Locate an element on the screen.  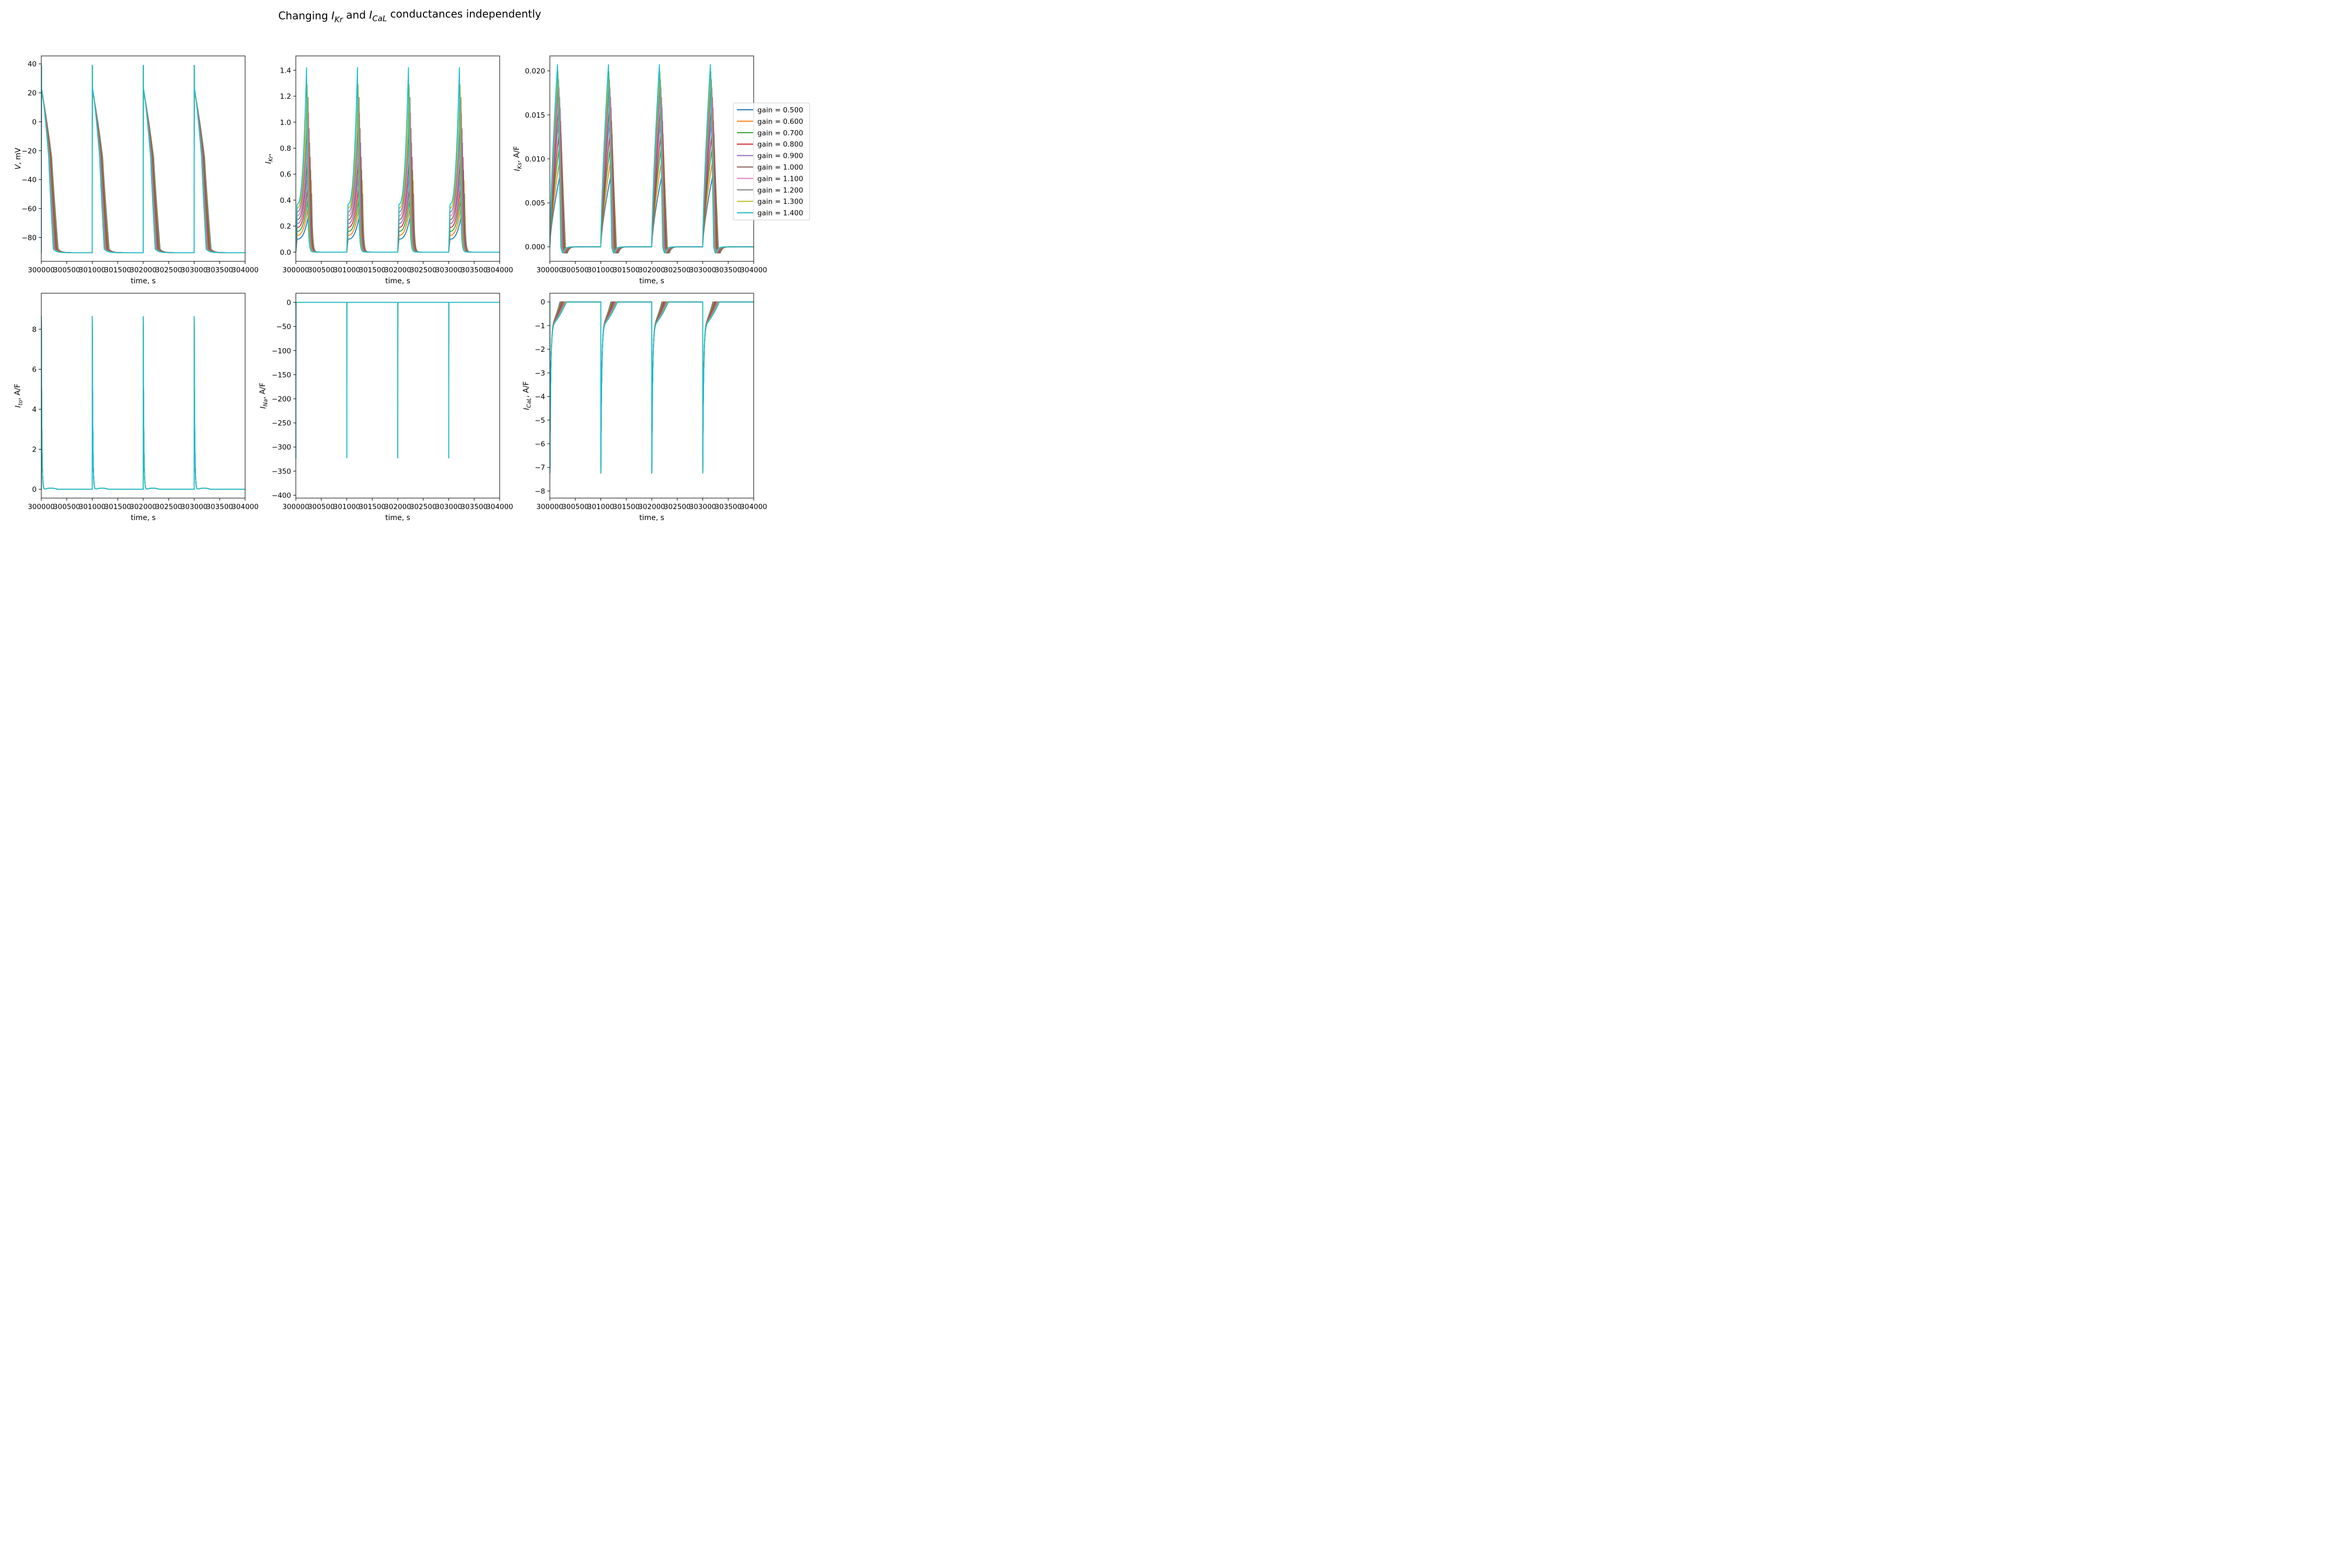
y-tick-label: 20 is located at coordinates (32, 93).